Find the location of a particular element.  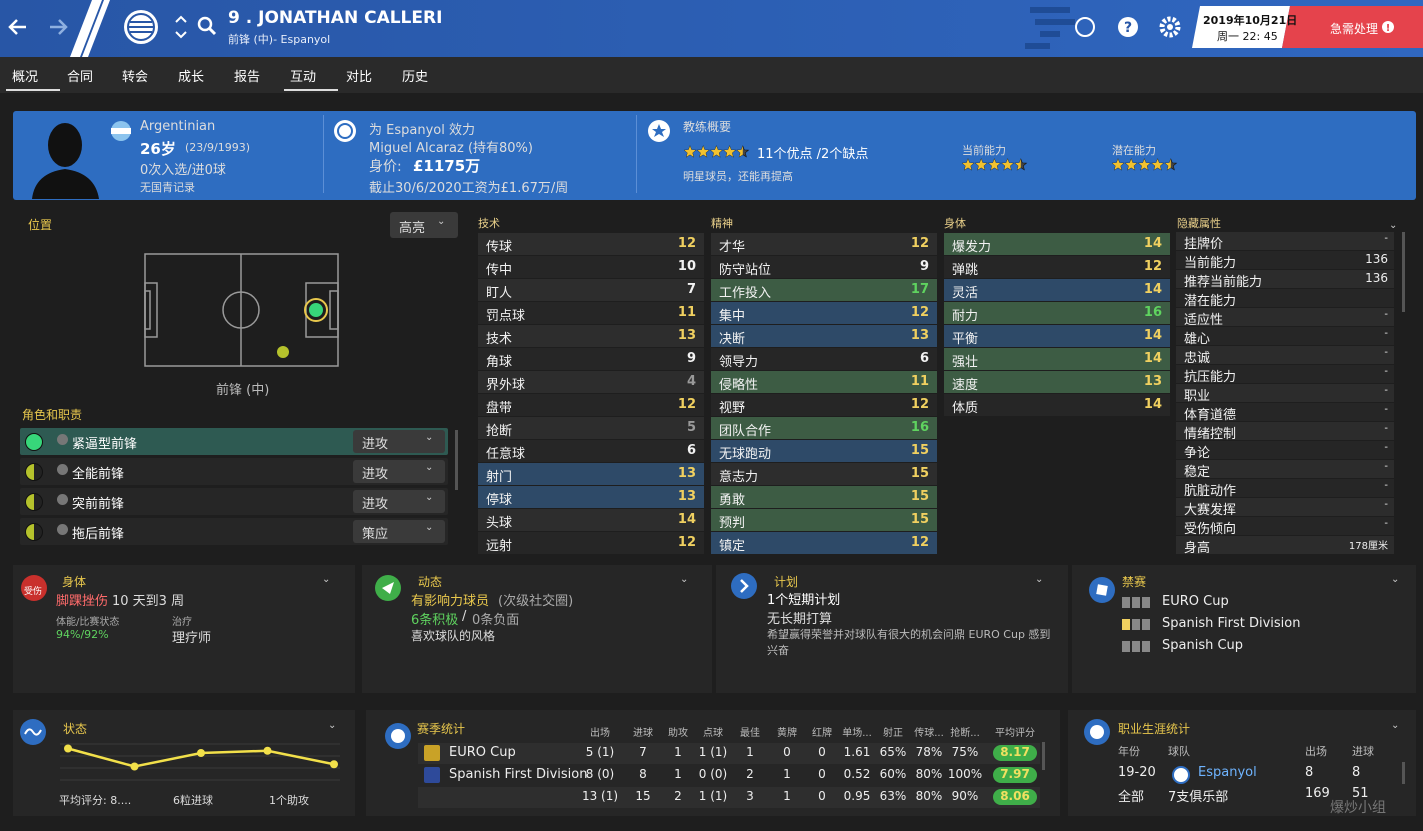

coach-summary: 11个优点 /2个缺点 is located at coordinates (813, 154).